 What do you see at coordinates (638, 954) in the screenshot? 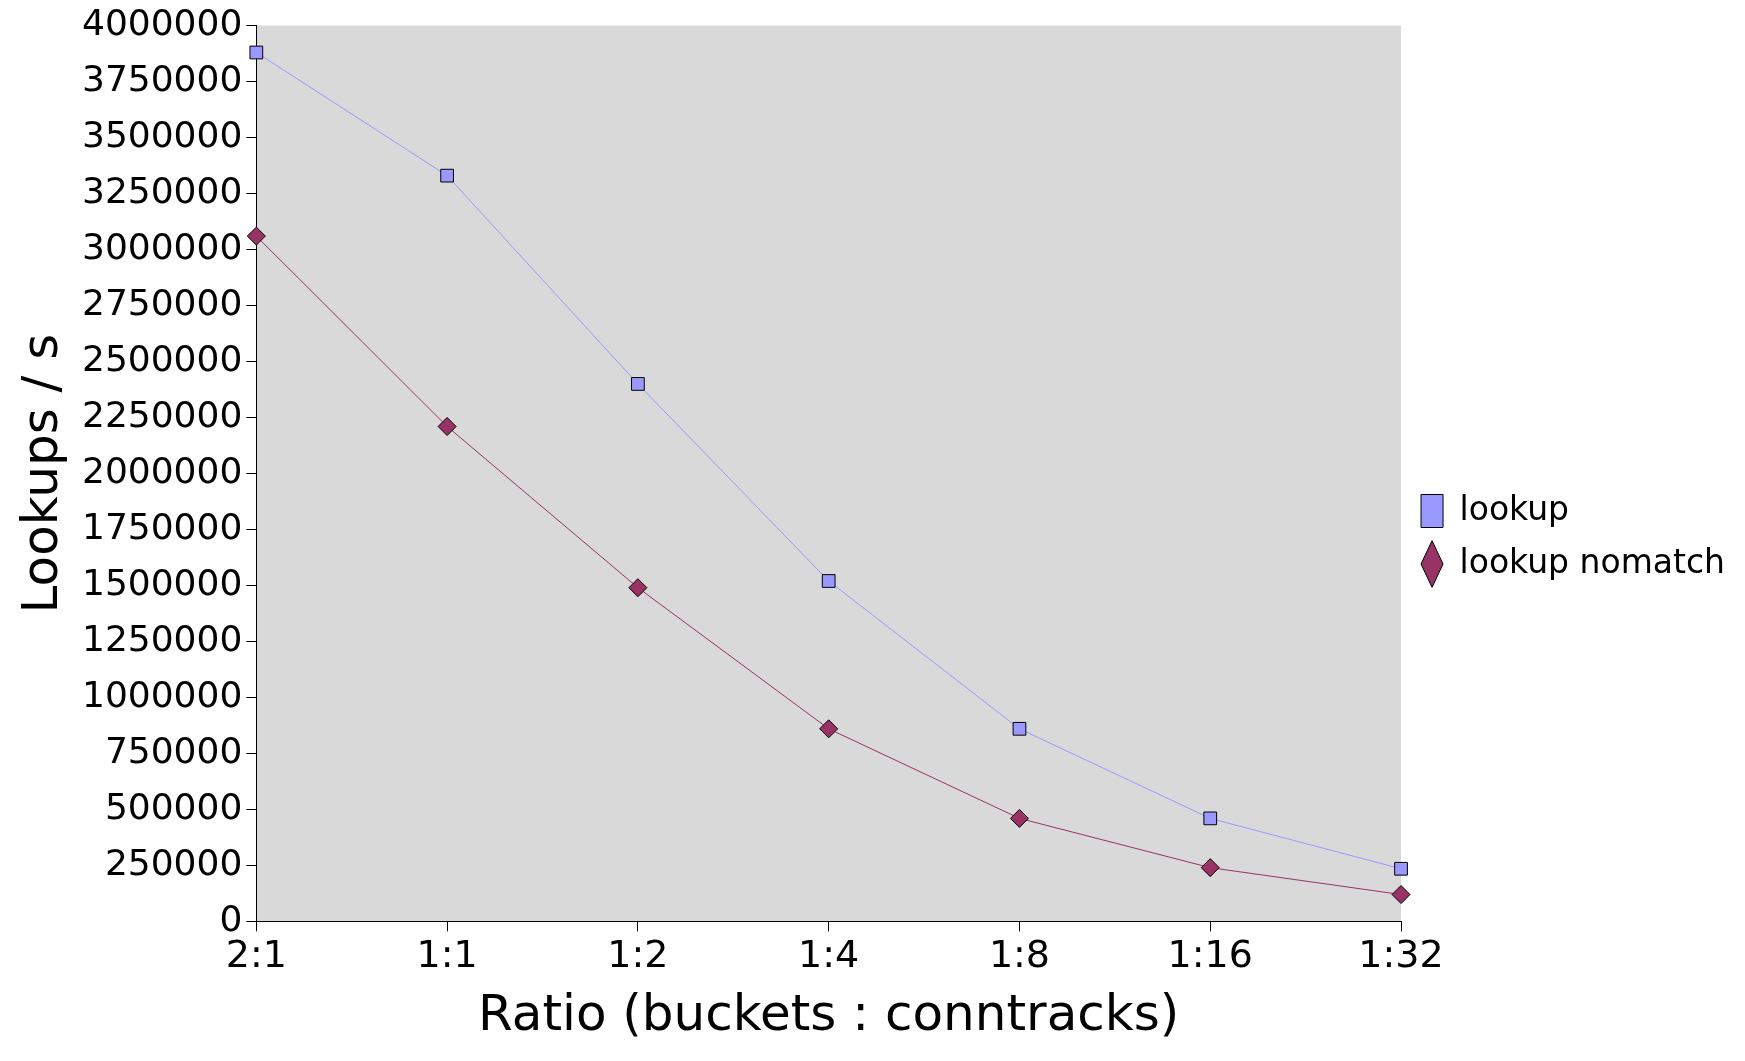
I see `x-tick-label: 1:2` at bounding box center [638, 954].